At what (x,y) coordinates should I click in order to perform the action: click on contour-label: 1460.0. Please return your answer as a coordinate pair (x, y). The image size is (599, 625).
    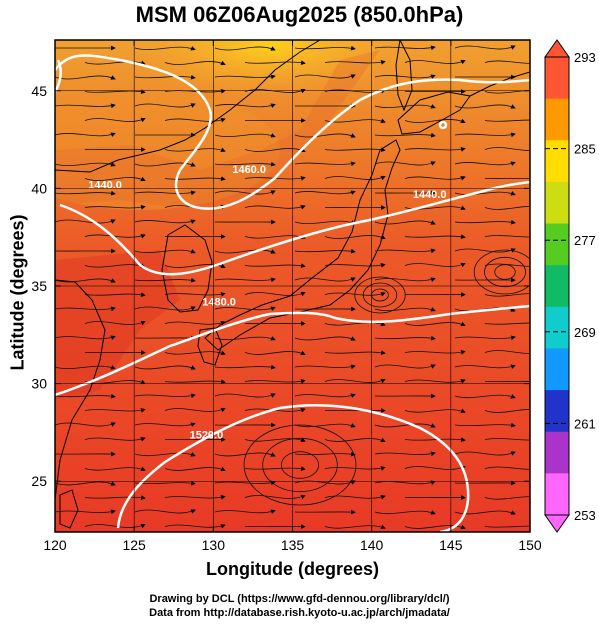
    Looking at the image, I should click on (249, 170).